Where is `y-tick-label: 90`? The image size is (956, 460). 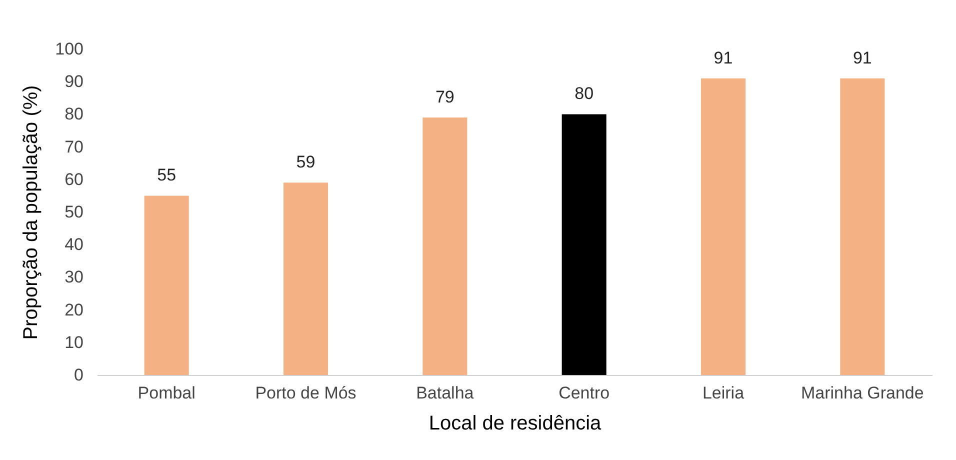 y-tick-label: 90 is located at coordinates (74, 82).